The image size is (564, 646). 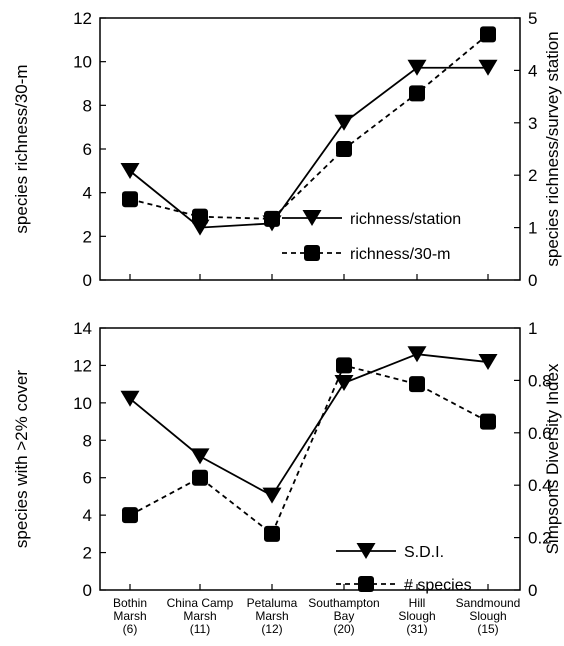 What do you see at coordinates (552, 148) in the screenshot?
I see `right-axis-label: species richness/survey station` at bounding box center [552, 148].